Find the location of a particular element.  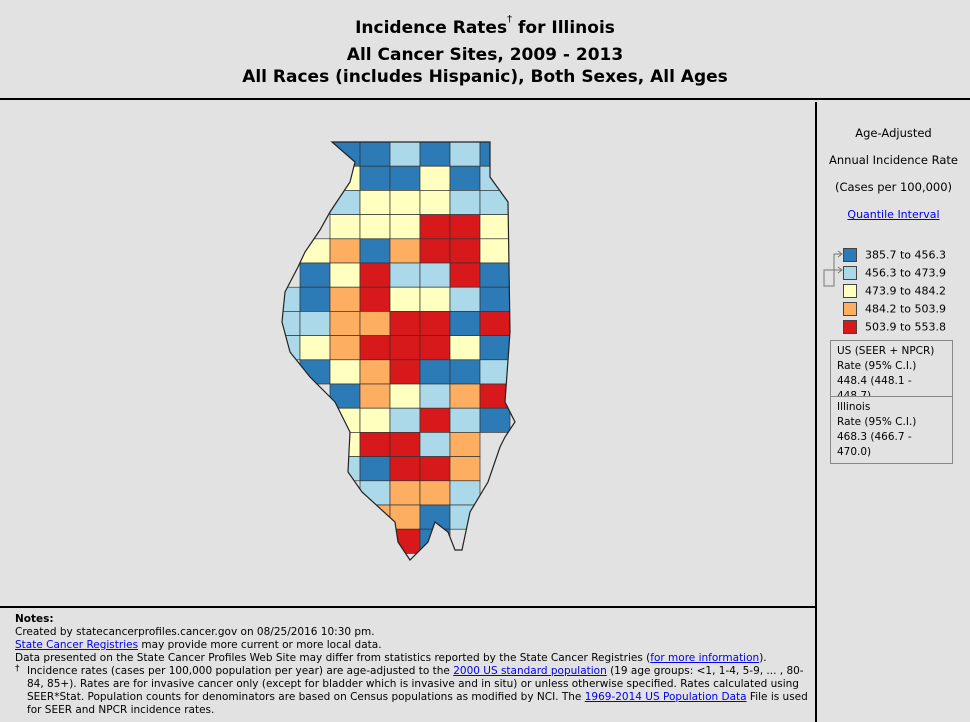

more-information-link: for more information is located at coordinates (705, 658).